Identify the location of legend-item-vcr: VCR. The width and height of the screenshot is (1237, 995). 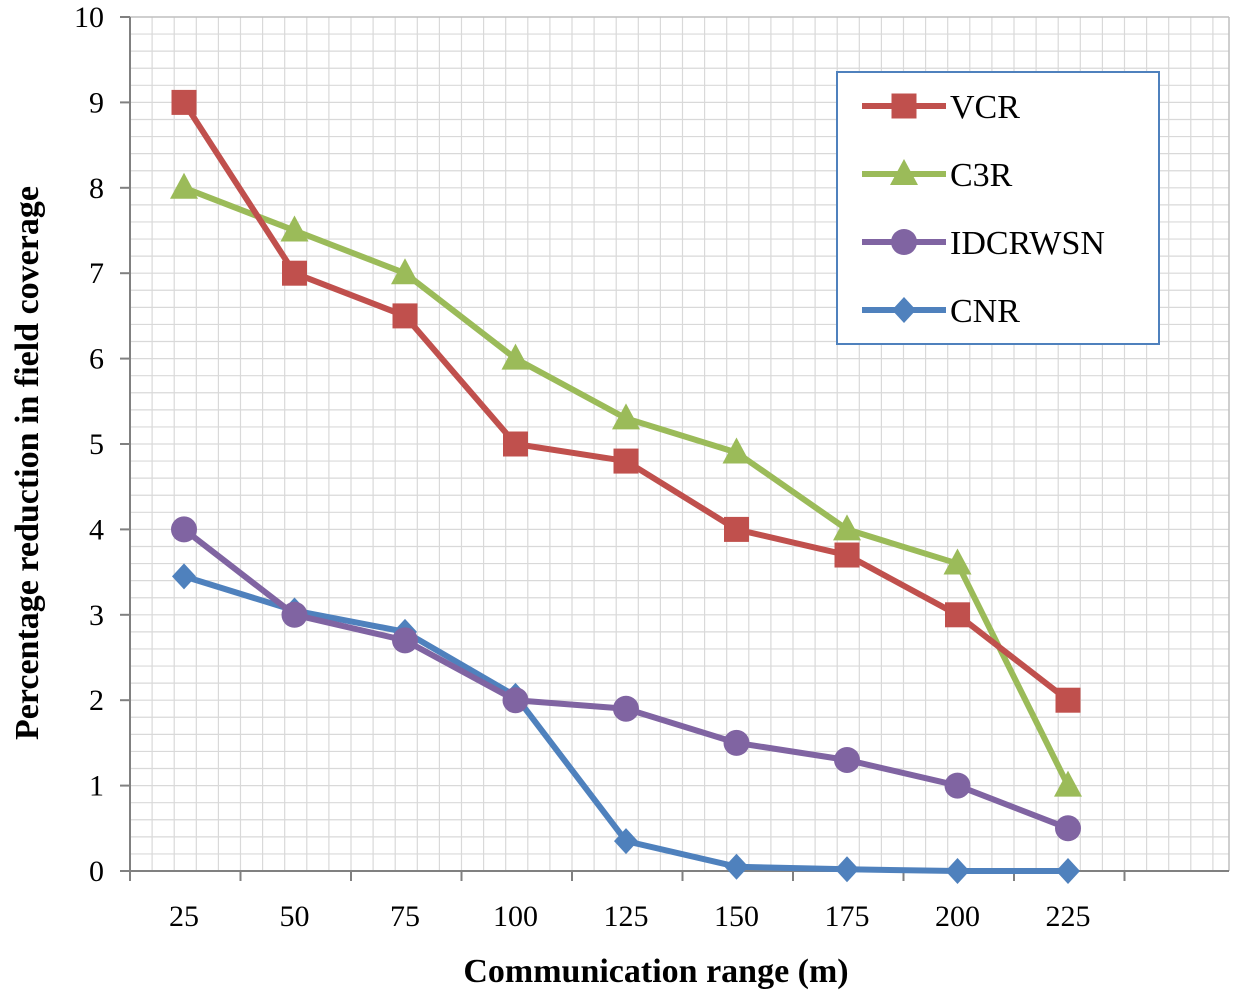
(941, 107).